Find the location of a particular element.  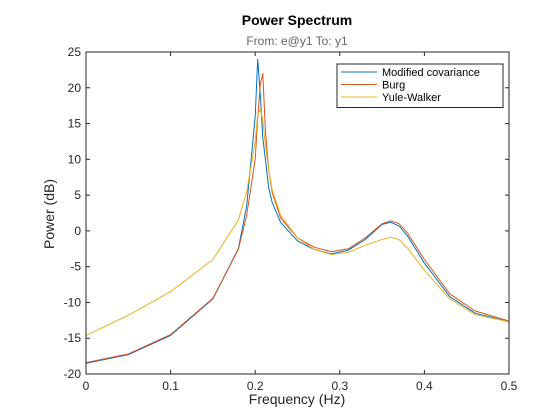

y-tick-label: -10 is located at coordinates (73, 302).